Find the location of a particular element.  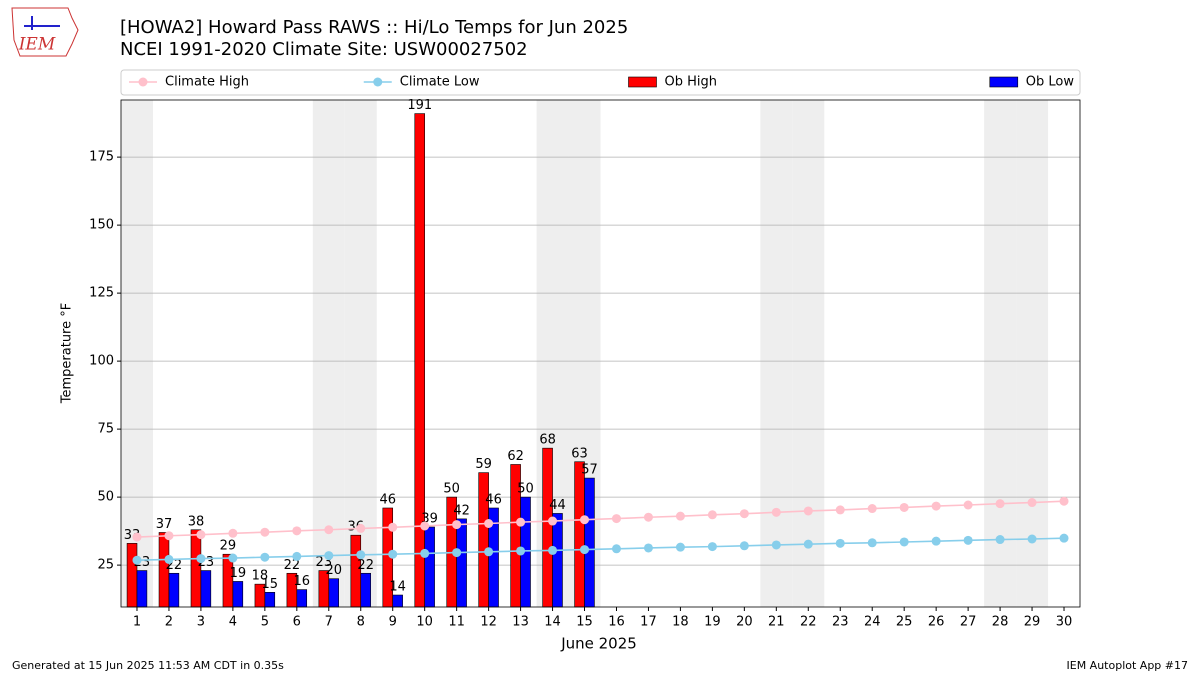

data-label: 44 is located at coordinates (557, 505).